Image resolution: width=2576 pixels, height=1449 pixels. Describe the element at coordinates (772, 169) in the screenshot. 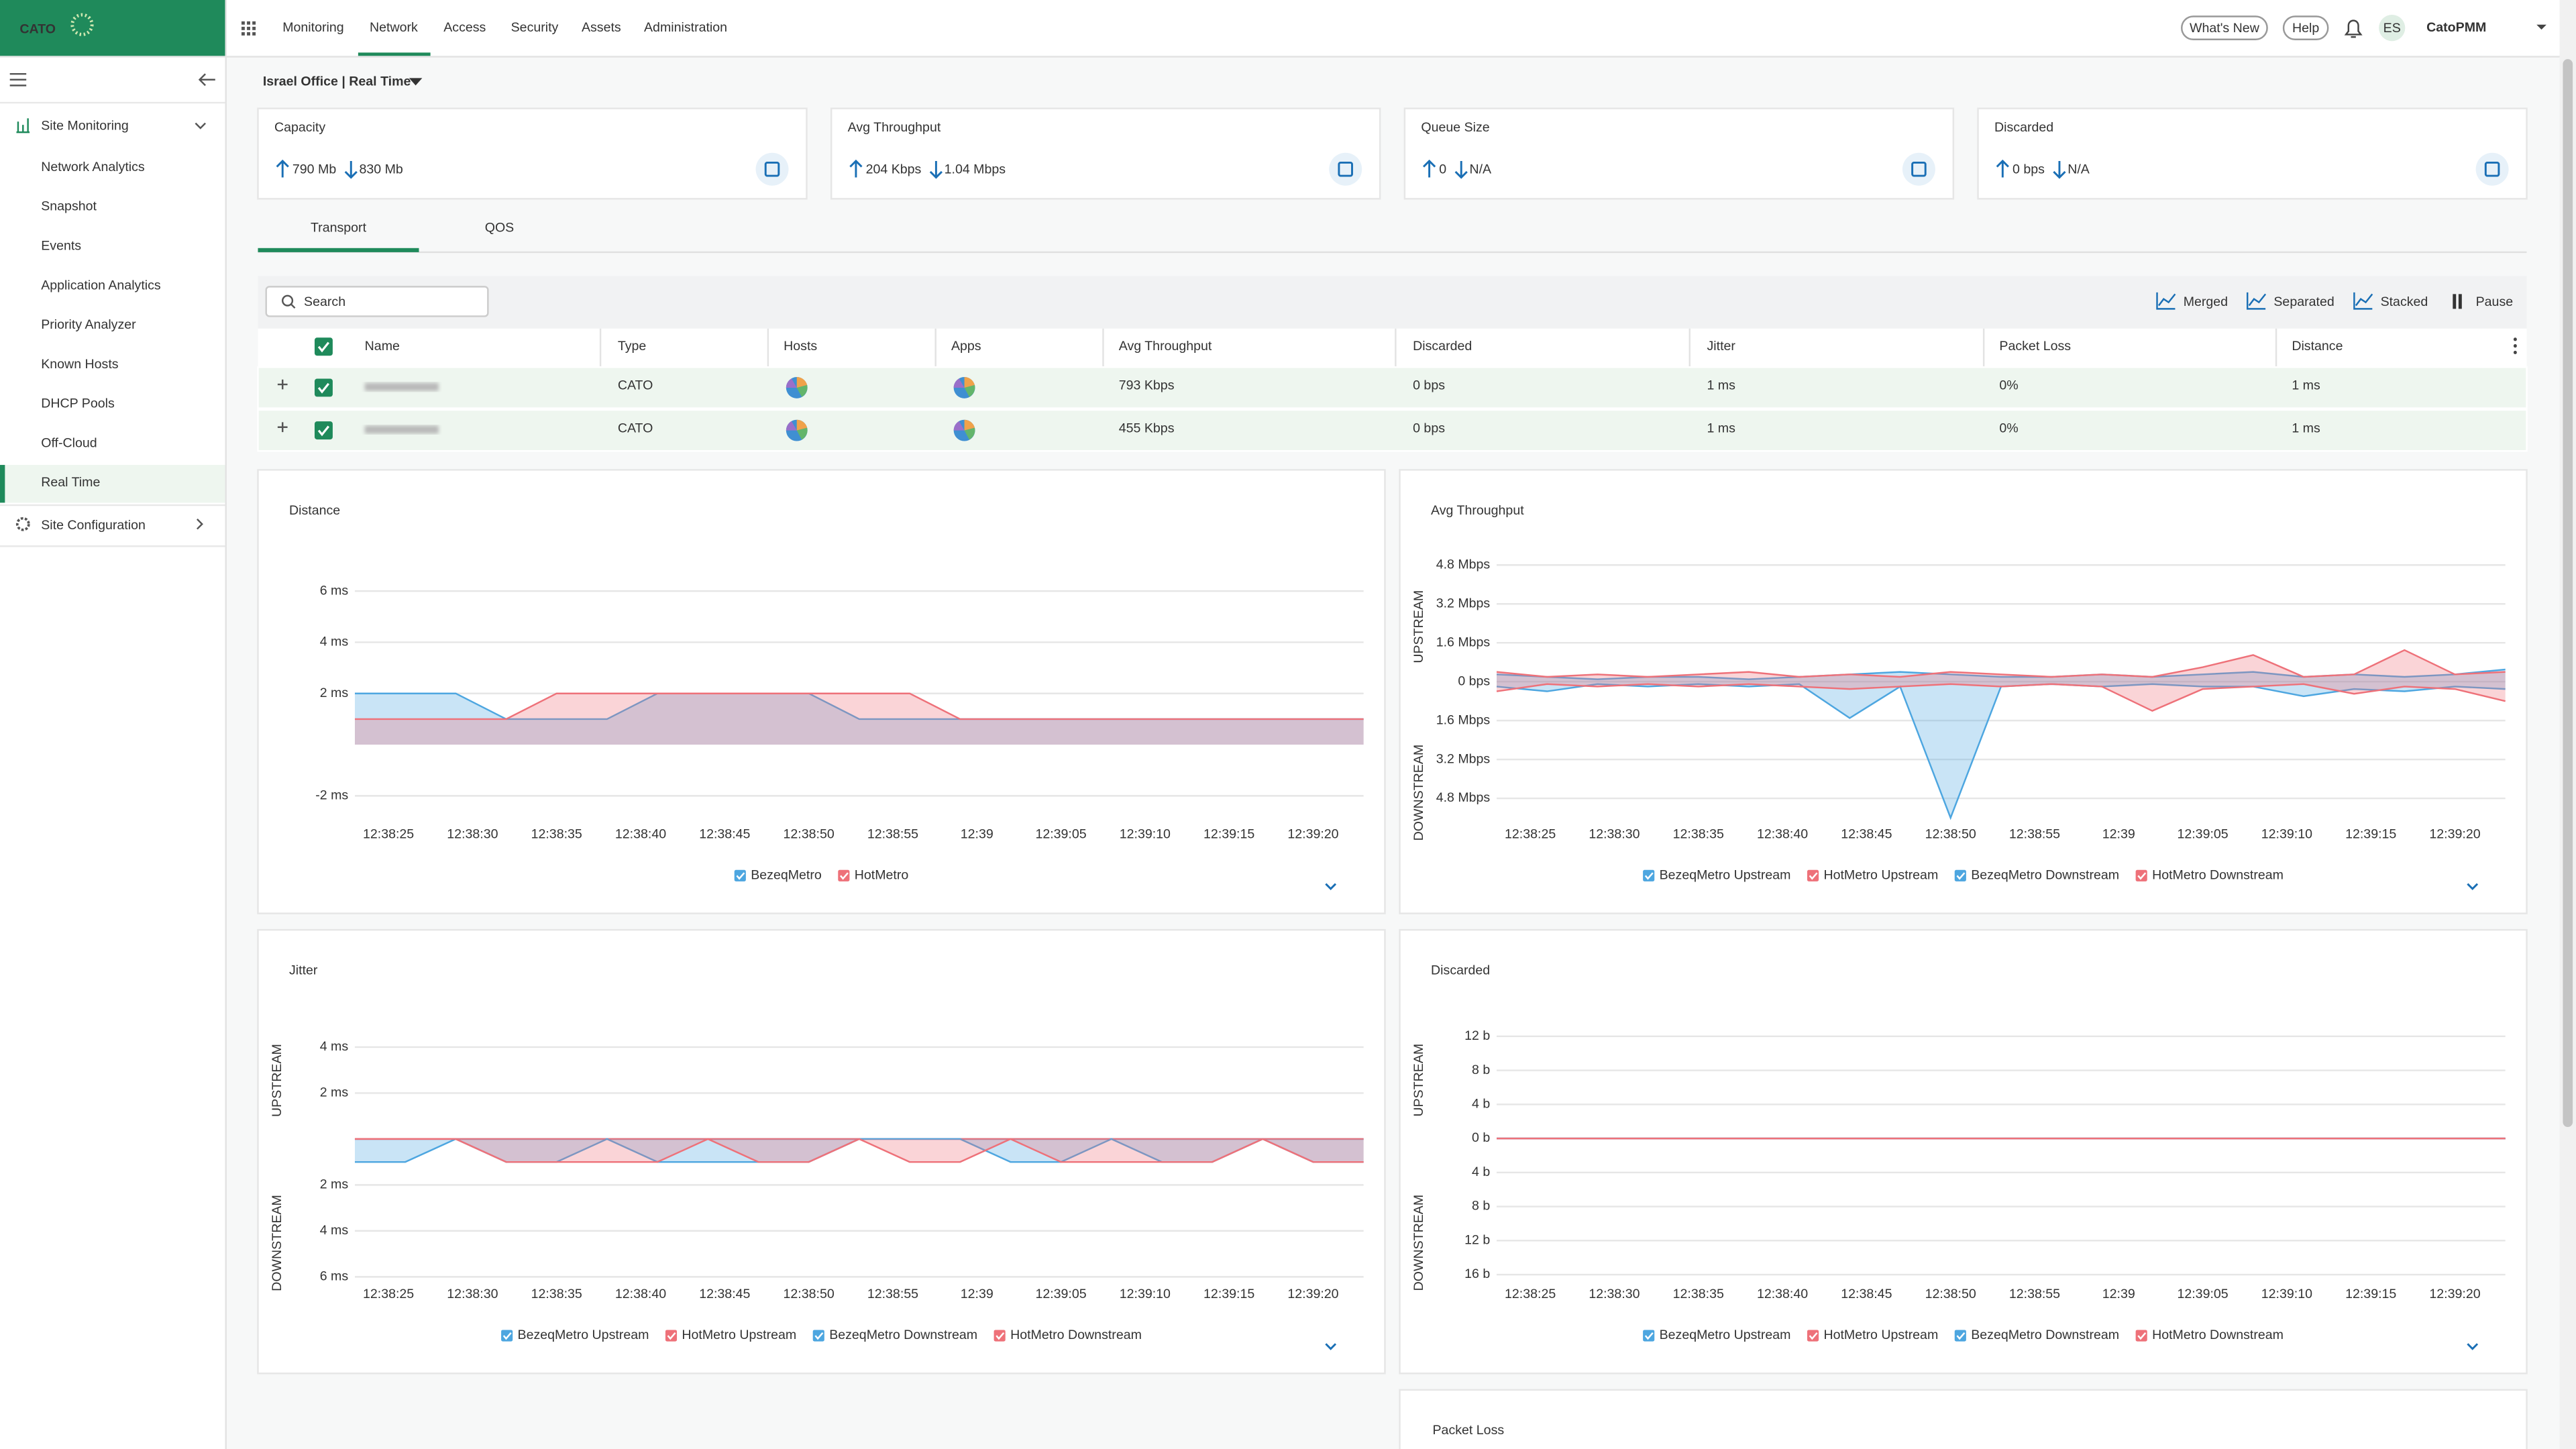

I see `card-icon` at that location.